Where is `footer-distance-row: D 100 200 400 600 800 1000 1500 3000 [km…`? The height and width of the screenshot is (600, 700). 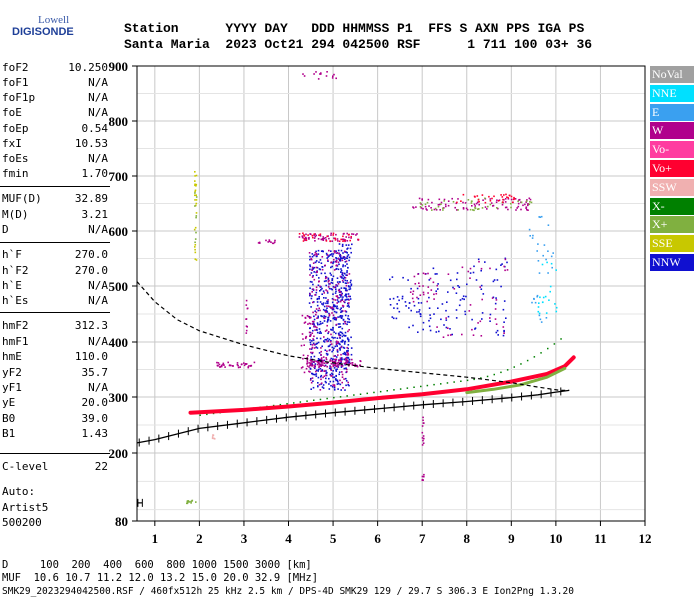 footer-distance-row: D 100 200 400 600 800 1000 1500 3000 [km… is located at coordinates (157, 565).